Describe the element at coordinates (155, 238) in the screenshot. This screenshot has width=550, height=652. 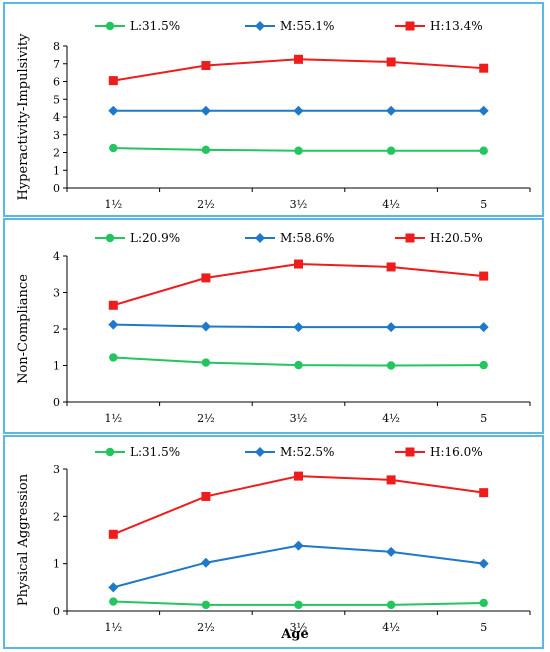
I see `legend-label: L:20.9%` at that location.